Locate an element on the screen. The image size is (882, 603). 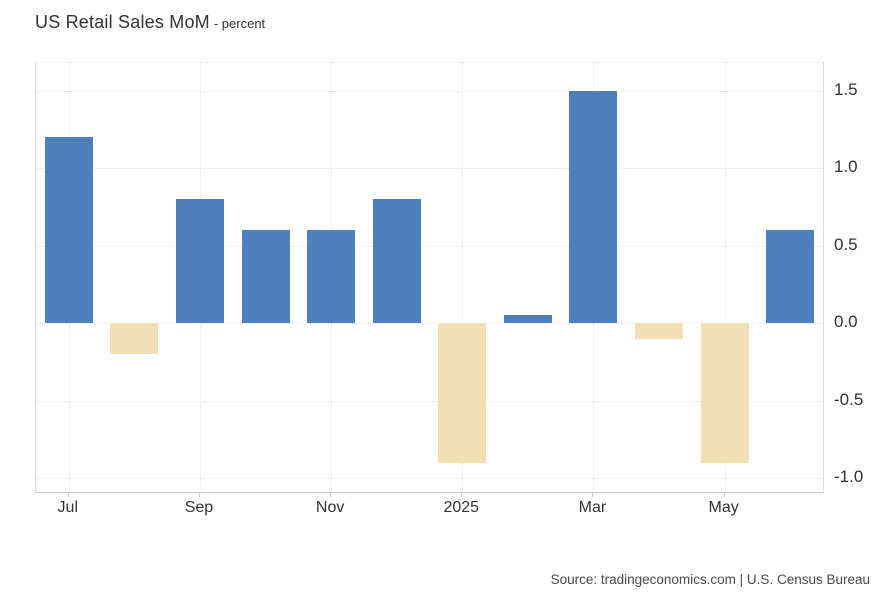
bar-jan-2025 is located at coordinates (462, 393).